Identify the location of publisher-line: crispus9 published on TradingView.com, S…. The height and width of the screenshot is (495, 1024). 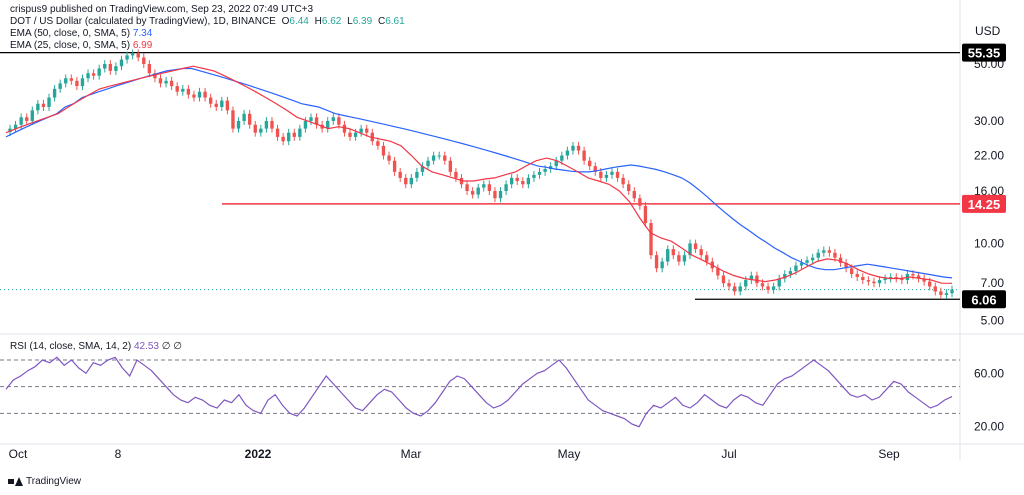
(161, 10).